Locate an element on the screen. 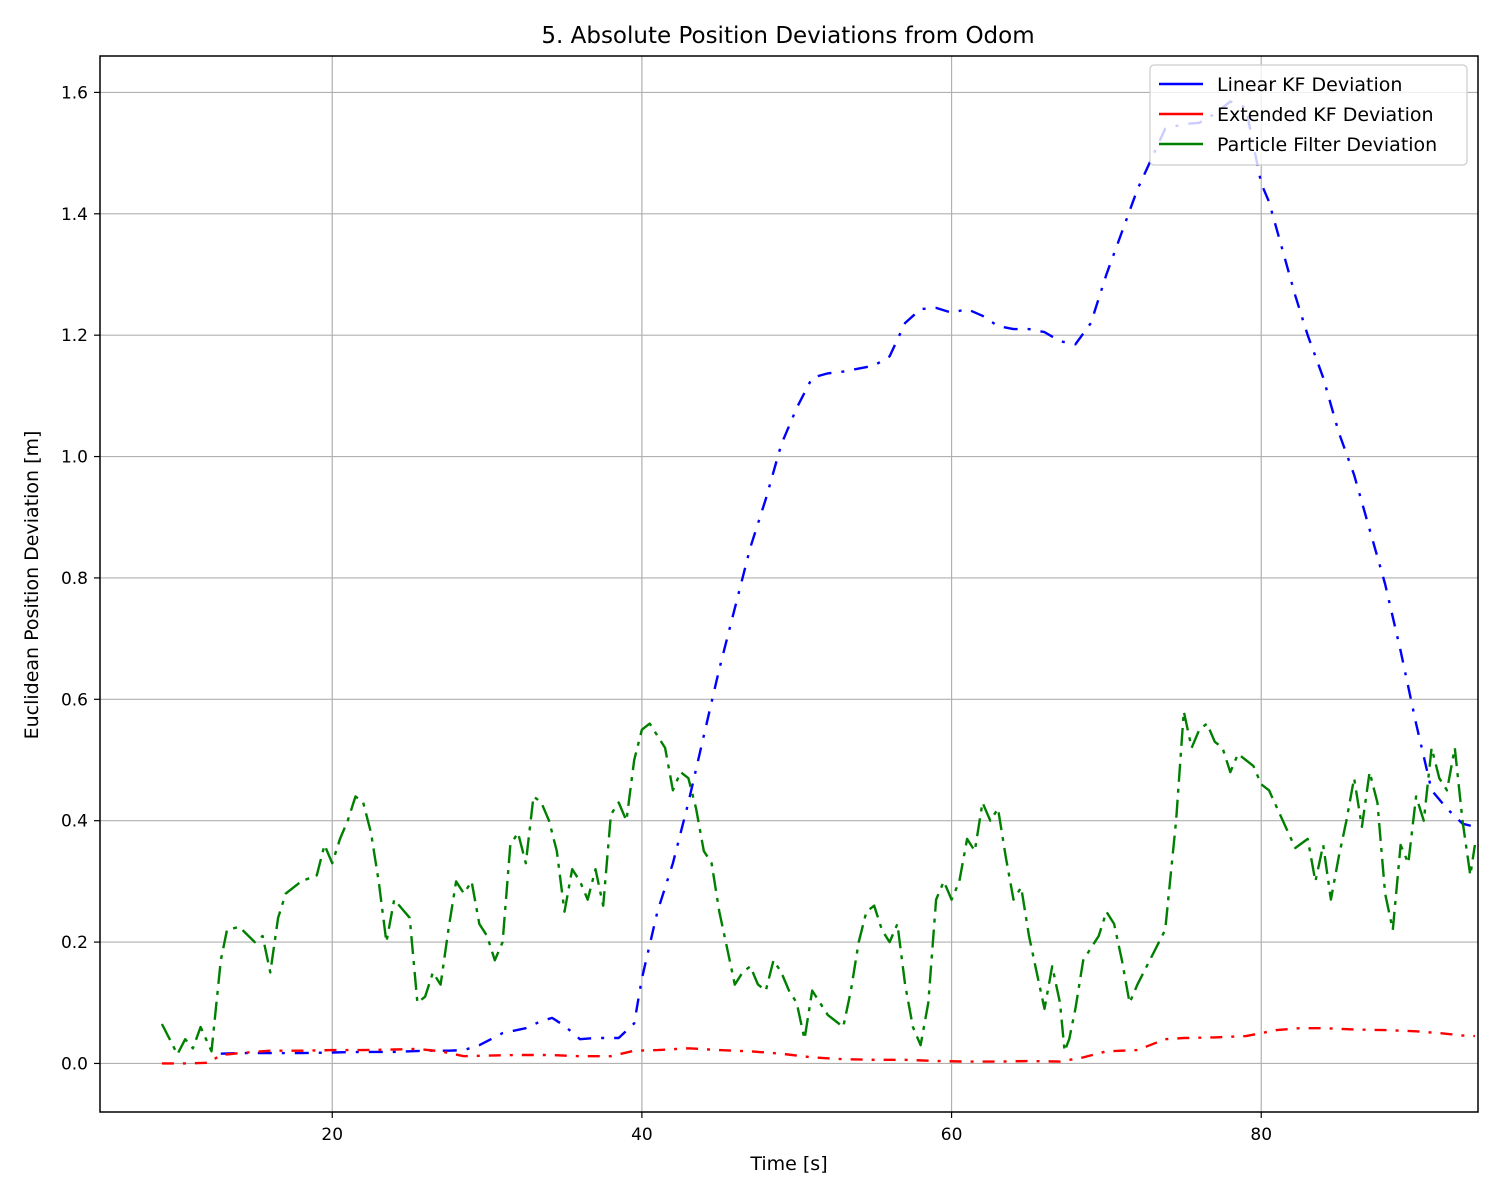  y-axis-label: Euclidean Position Deviation [m] is located at coordinates (32, 585).